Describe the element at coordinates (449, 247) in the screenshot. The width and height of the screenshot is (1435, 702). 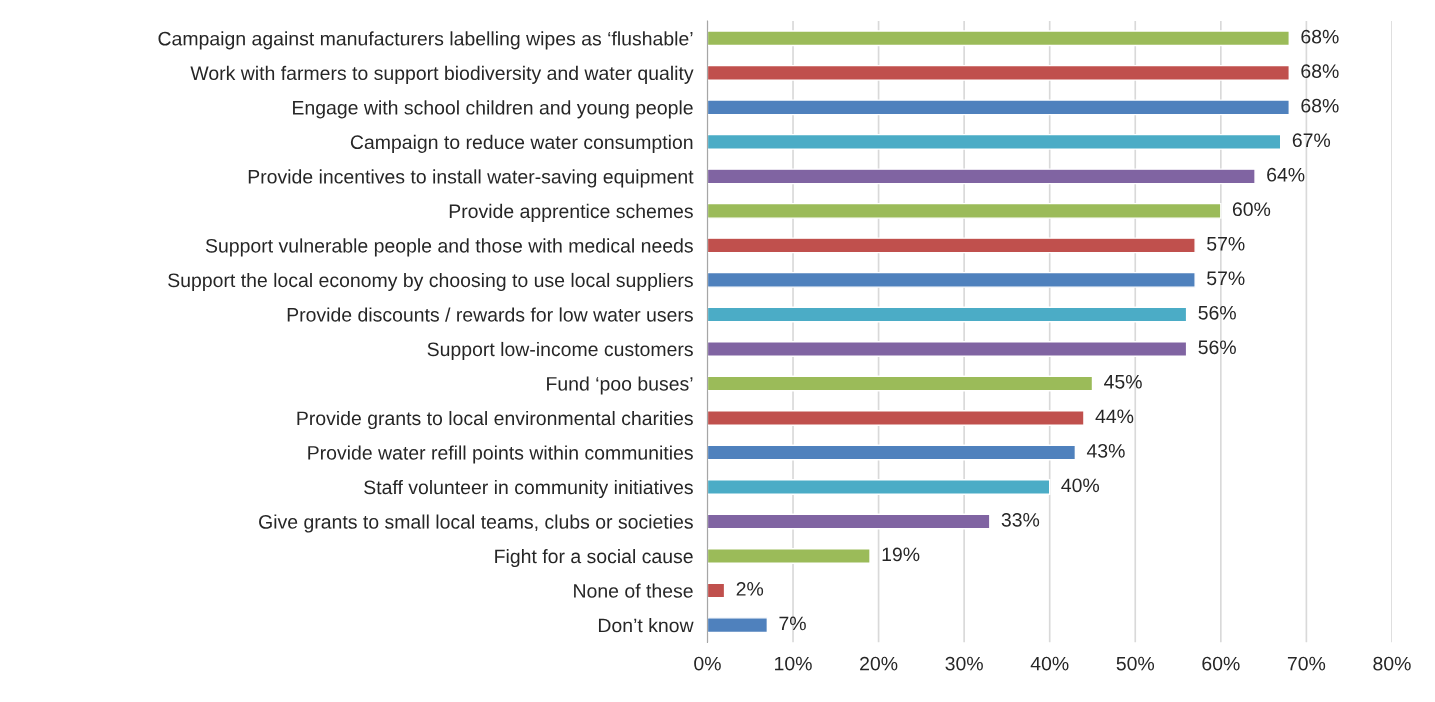
I see `y-tick-label: Support vulnerable people and those with medical needs` at that location.